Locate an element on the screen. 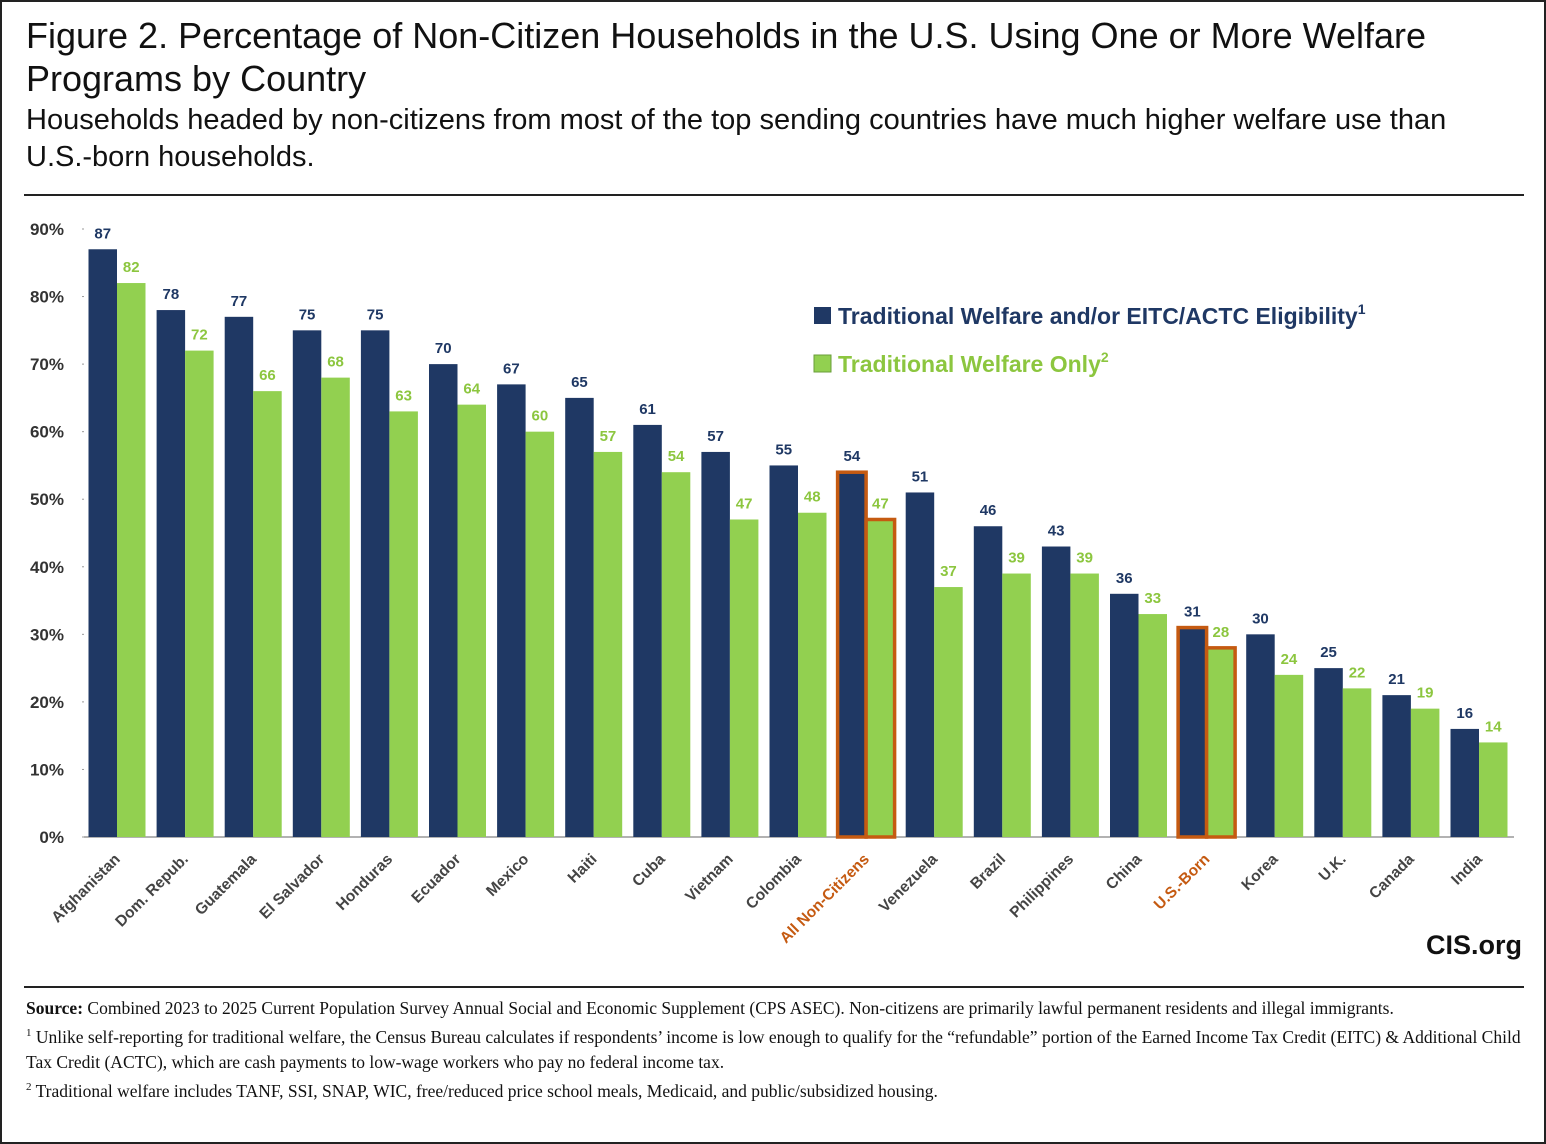 This screenshot has height=1144, width=1546. data-label: 16 is located at coordinates (1464, 713).